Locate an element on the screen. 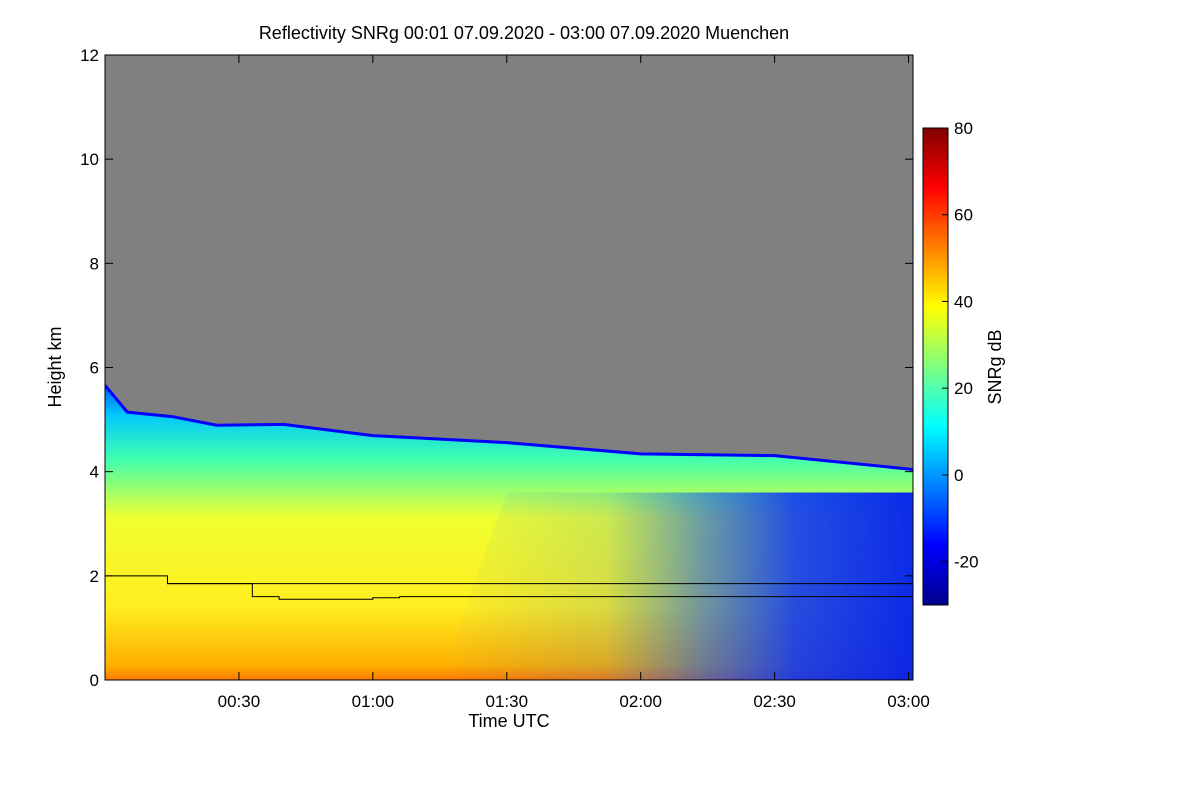 This screenshot has width=1200, height=800. y-tick-label: 8 is located at coordinates (94, 263).